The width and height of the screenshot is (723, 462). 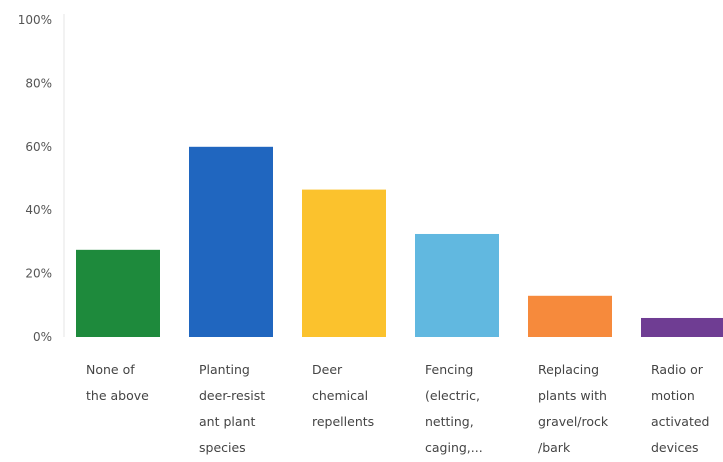 What do you see at coordinates (222, 447) in the screenshot?
I see `category-label-line: species` at bounding box center [222, 447].